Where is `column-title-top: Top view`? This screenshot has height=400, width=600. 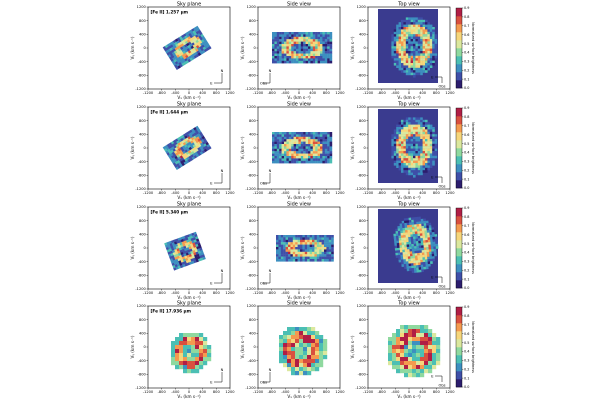 column-title-top: Top view is located at coordinates (408, 205).